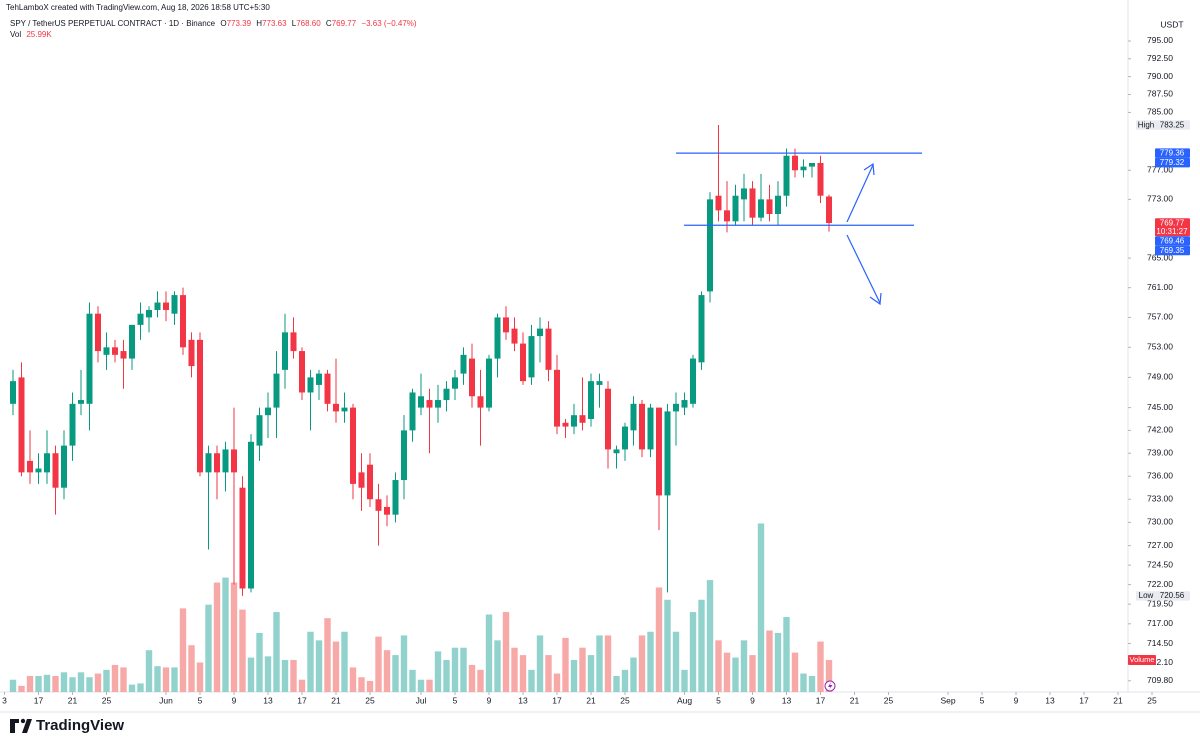  Describe the element at coordinates (1160, 564) in the screenshot. I see `y-tick-label: 724.50` at that location.